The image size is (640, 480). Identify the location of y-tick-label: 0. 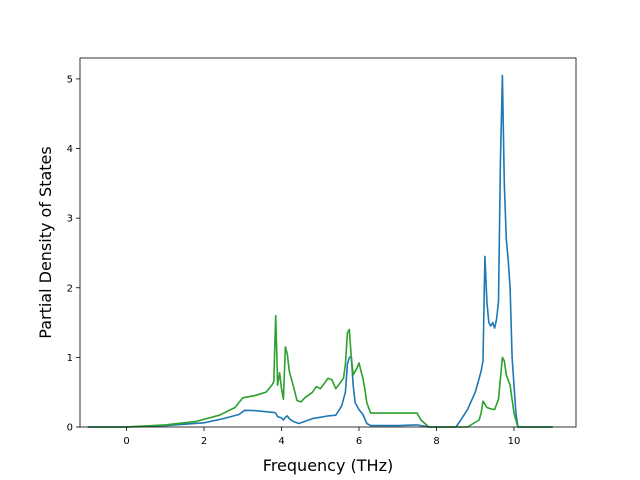
(70, 428).